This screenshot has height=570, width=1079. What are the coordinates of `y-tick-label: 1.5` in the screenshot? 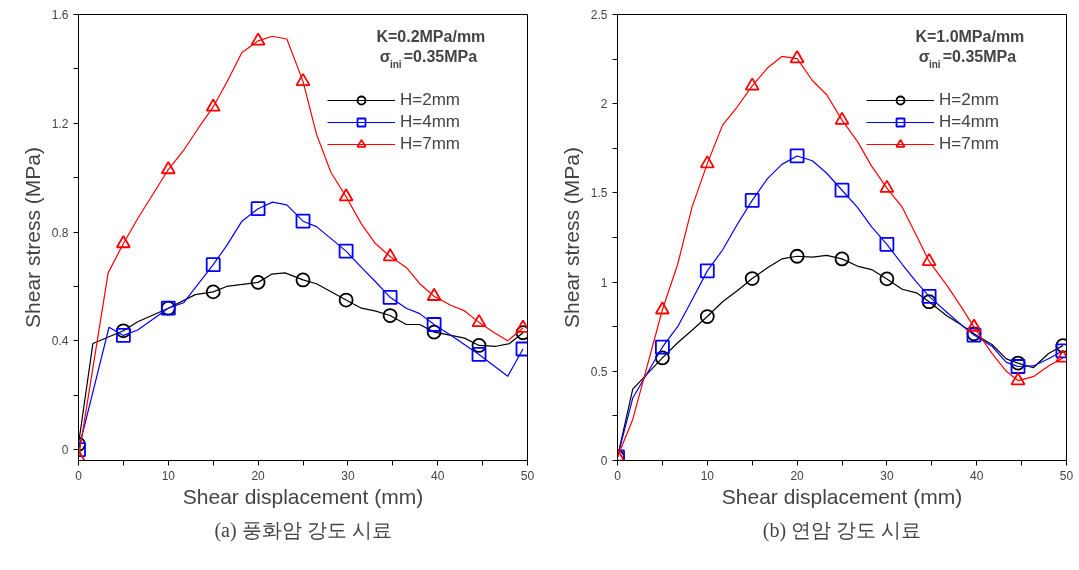 It's located at (599, 193).